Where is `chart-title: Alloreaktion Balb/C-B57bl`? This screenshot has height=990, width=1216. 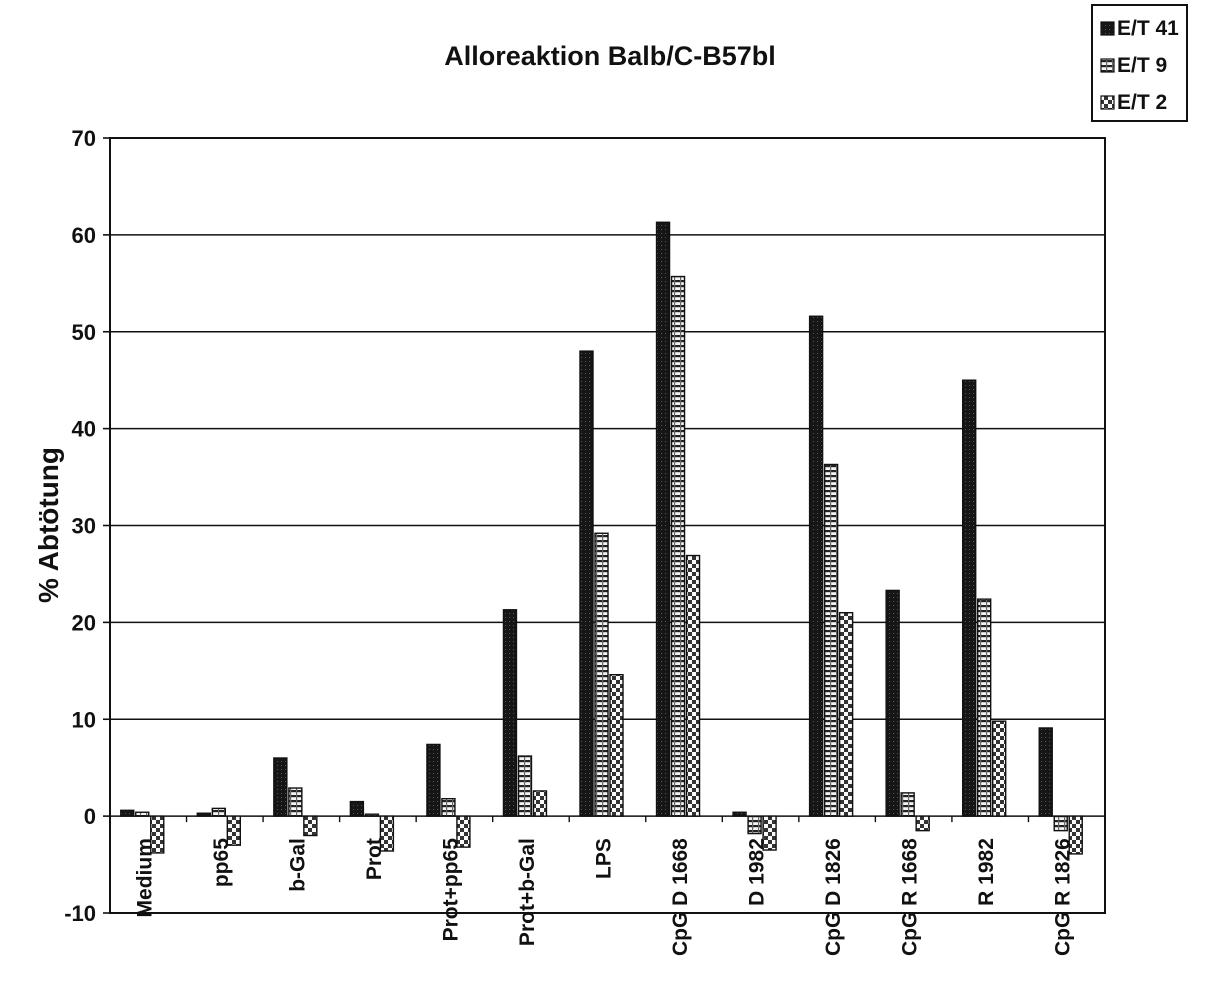 chart-title: Alloreaktion Balb/C-B57bl is located at coordinates (610, 56).